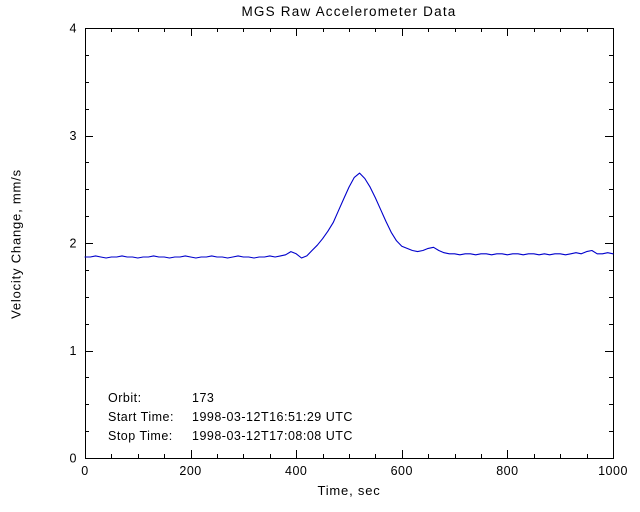 Image resolution: width=640 pixels, height=512 pixels. What do you see at coordinates (272, 436) in the screenshot?
I see `annotation-stop-time-value: 1998-03-12T17:08:08 UTC` at bounding box center [272, 436].